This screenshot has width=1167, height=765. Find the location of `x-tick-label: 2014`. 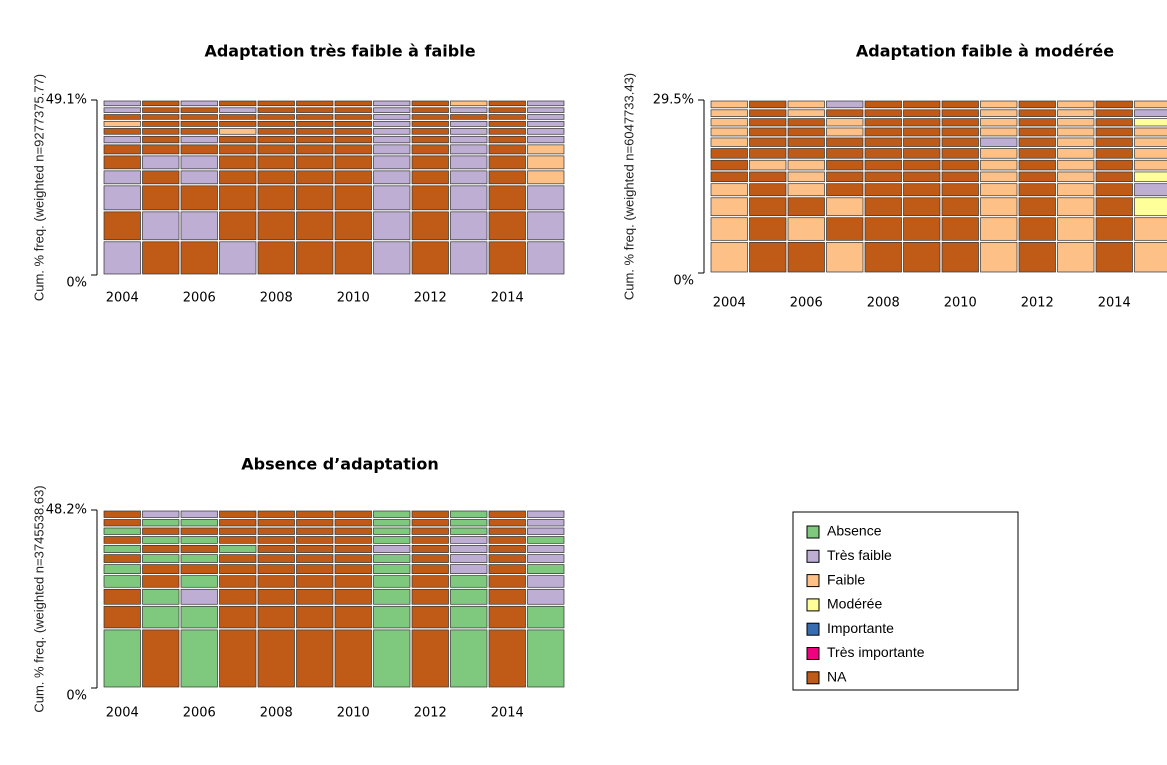

x-tick-label: 2014 is located at coordinates (507, 298).